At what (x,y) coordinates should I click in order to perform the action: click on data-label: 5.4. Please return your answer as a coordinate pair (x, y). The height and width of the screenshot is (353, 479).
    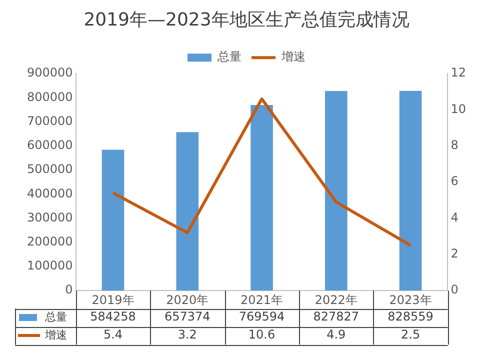
    Looking at the image, I should click on (113, 335).